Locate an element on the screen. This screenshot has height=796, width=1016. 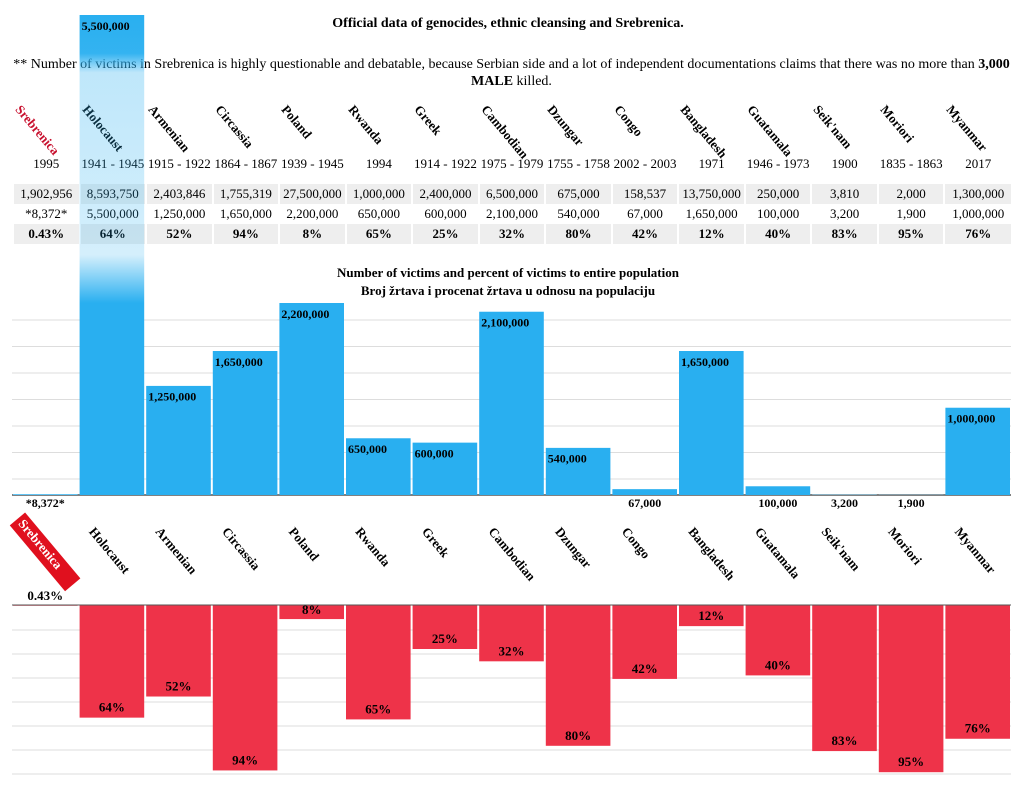
category-label: Circassia is located at coordinates (241, 548).